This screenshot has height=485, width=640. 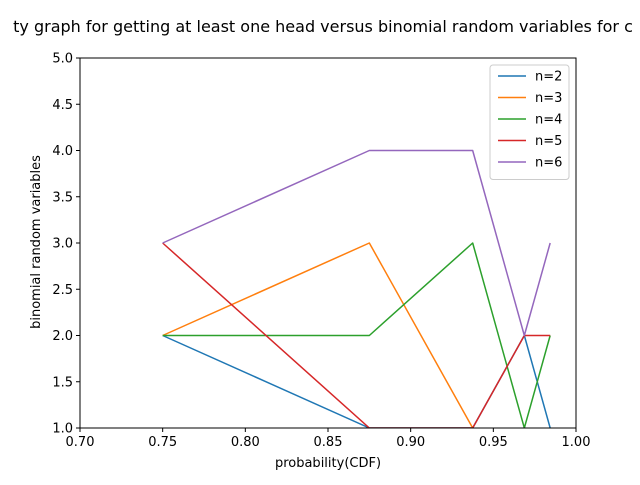 I want to click on y-tick-label: 4.0, so click(x=62, y=151).